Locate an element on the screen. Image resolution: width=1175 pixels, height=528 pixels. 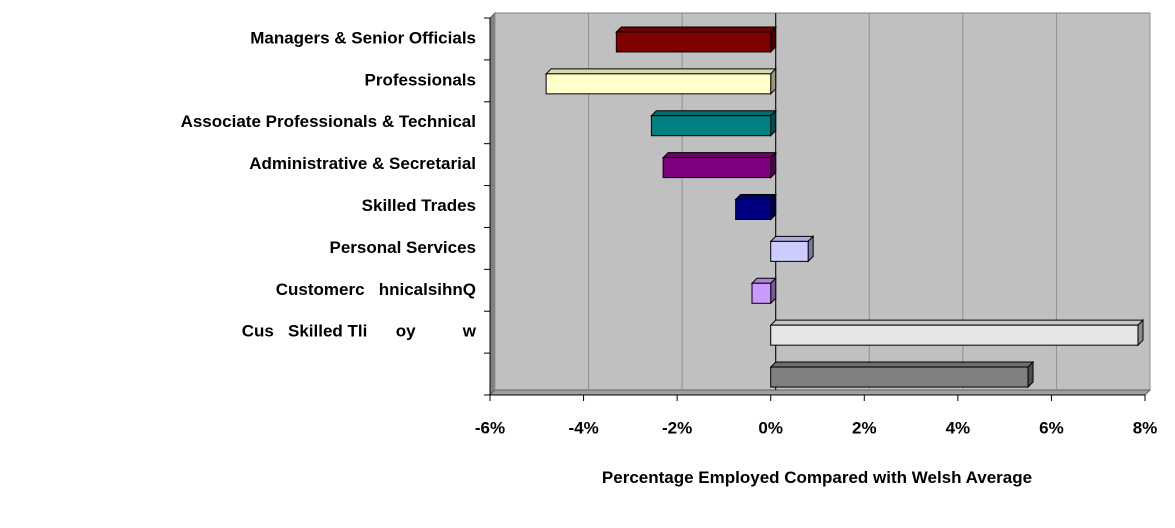
x-tick-label: 2% is located at coordinates (864, 427).